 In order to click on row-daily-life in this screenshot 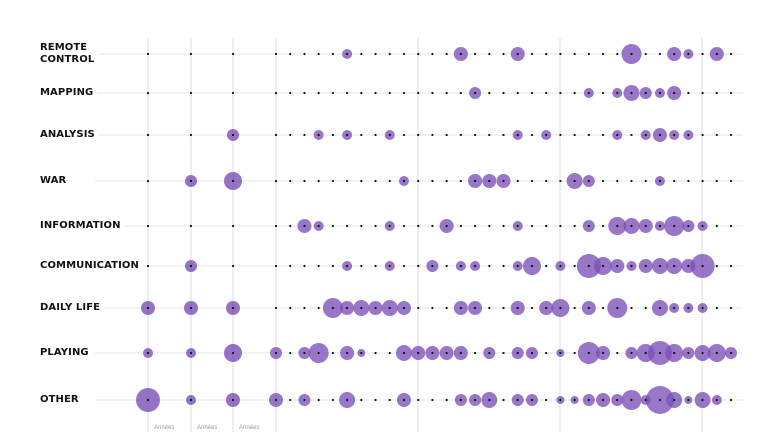, I will do `click(419, 308)`.